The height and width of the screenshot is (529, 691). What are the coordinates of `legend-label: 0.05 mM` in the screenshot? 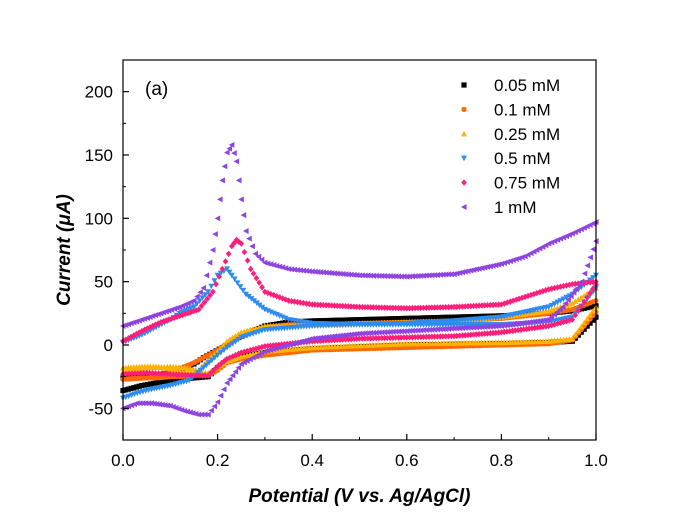 It's located at (527, 85).